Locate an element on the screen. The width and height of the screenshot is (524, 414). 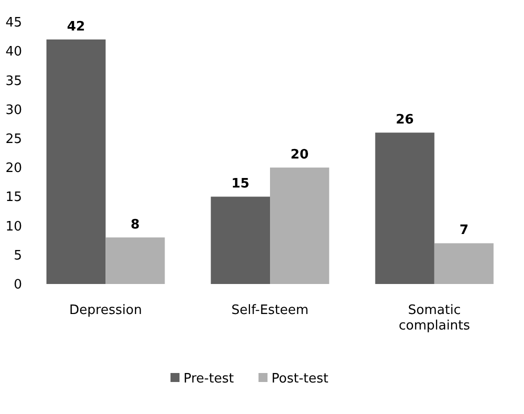
y-tick-label: 35 is located at coordinates (13, 81).